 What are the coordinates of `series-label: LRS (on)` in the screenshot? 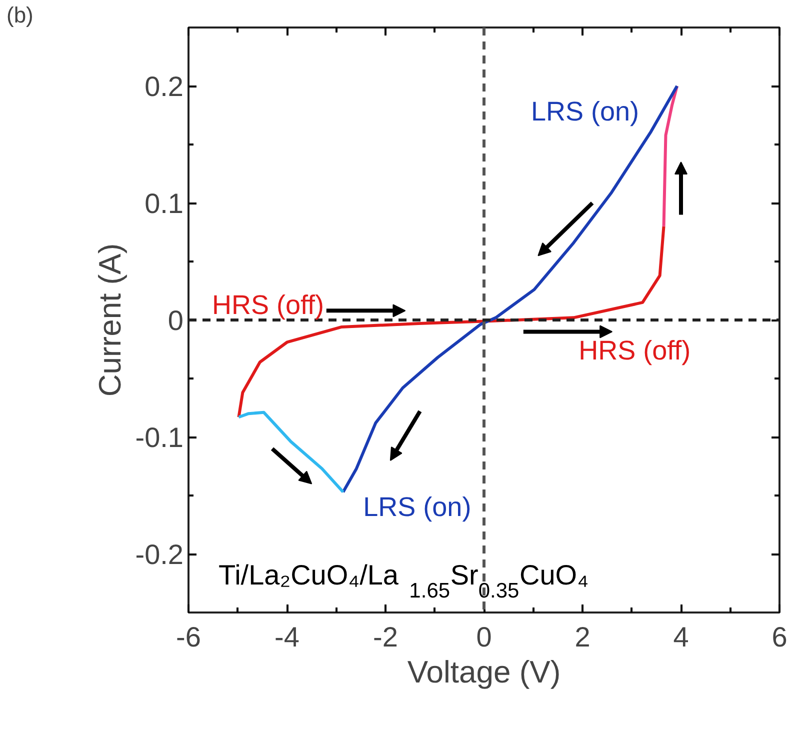 It's located at (585, 111).